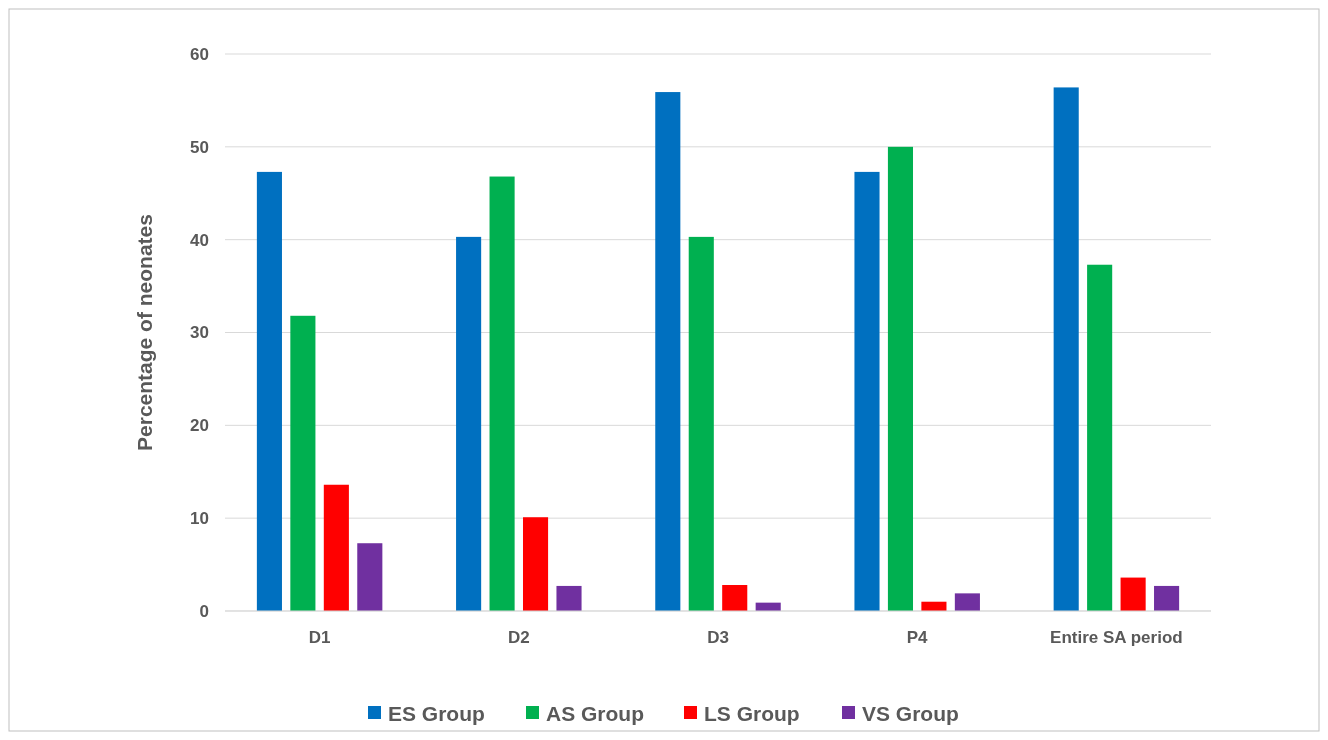  Describe the element at coordinates (917, 637) in the screenshot. I see `x-tick-label: P4` at that location.